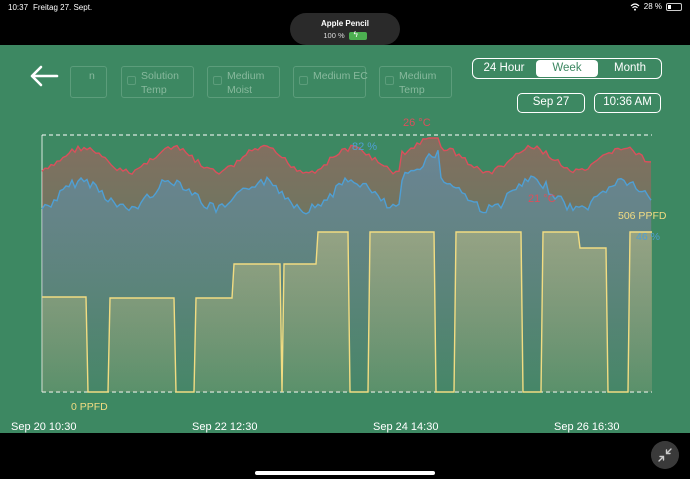 The image size is (690, 479). I want to click on temp-min-label: 21 °C, so click(542, 199).